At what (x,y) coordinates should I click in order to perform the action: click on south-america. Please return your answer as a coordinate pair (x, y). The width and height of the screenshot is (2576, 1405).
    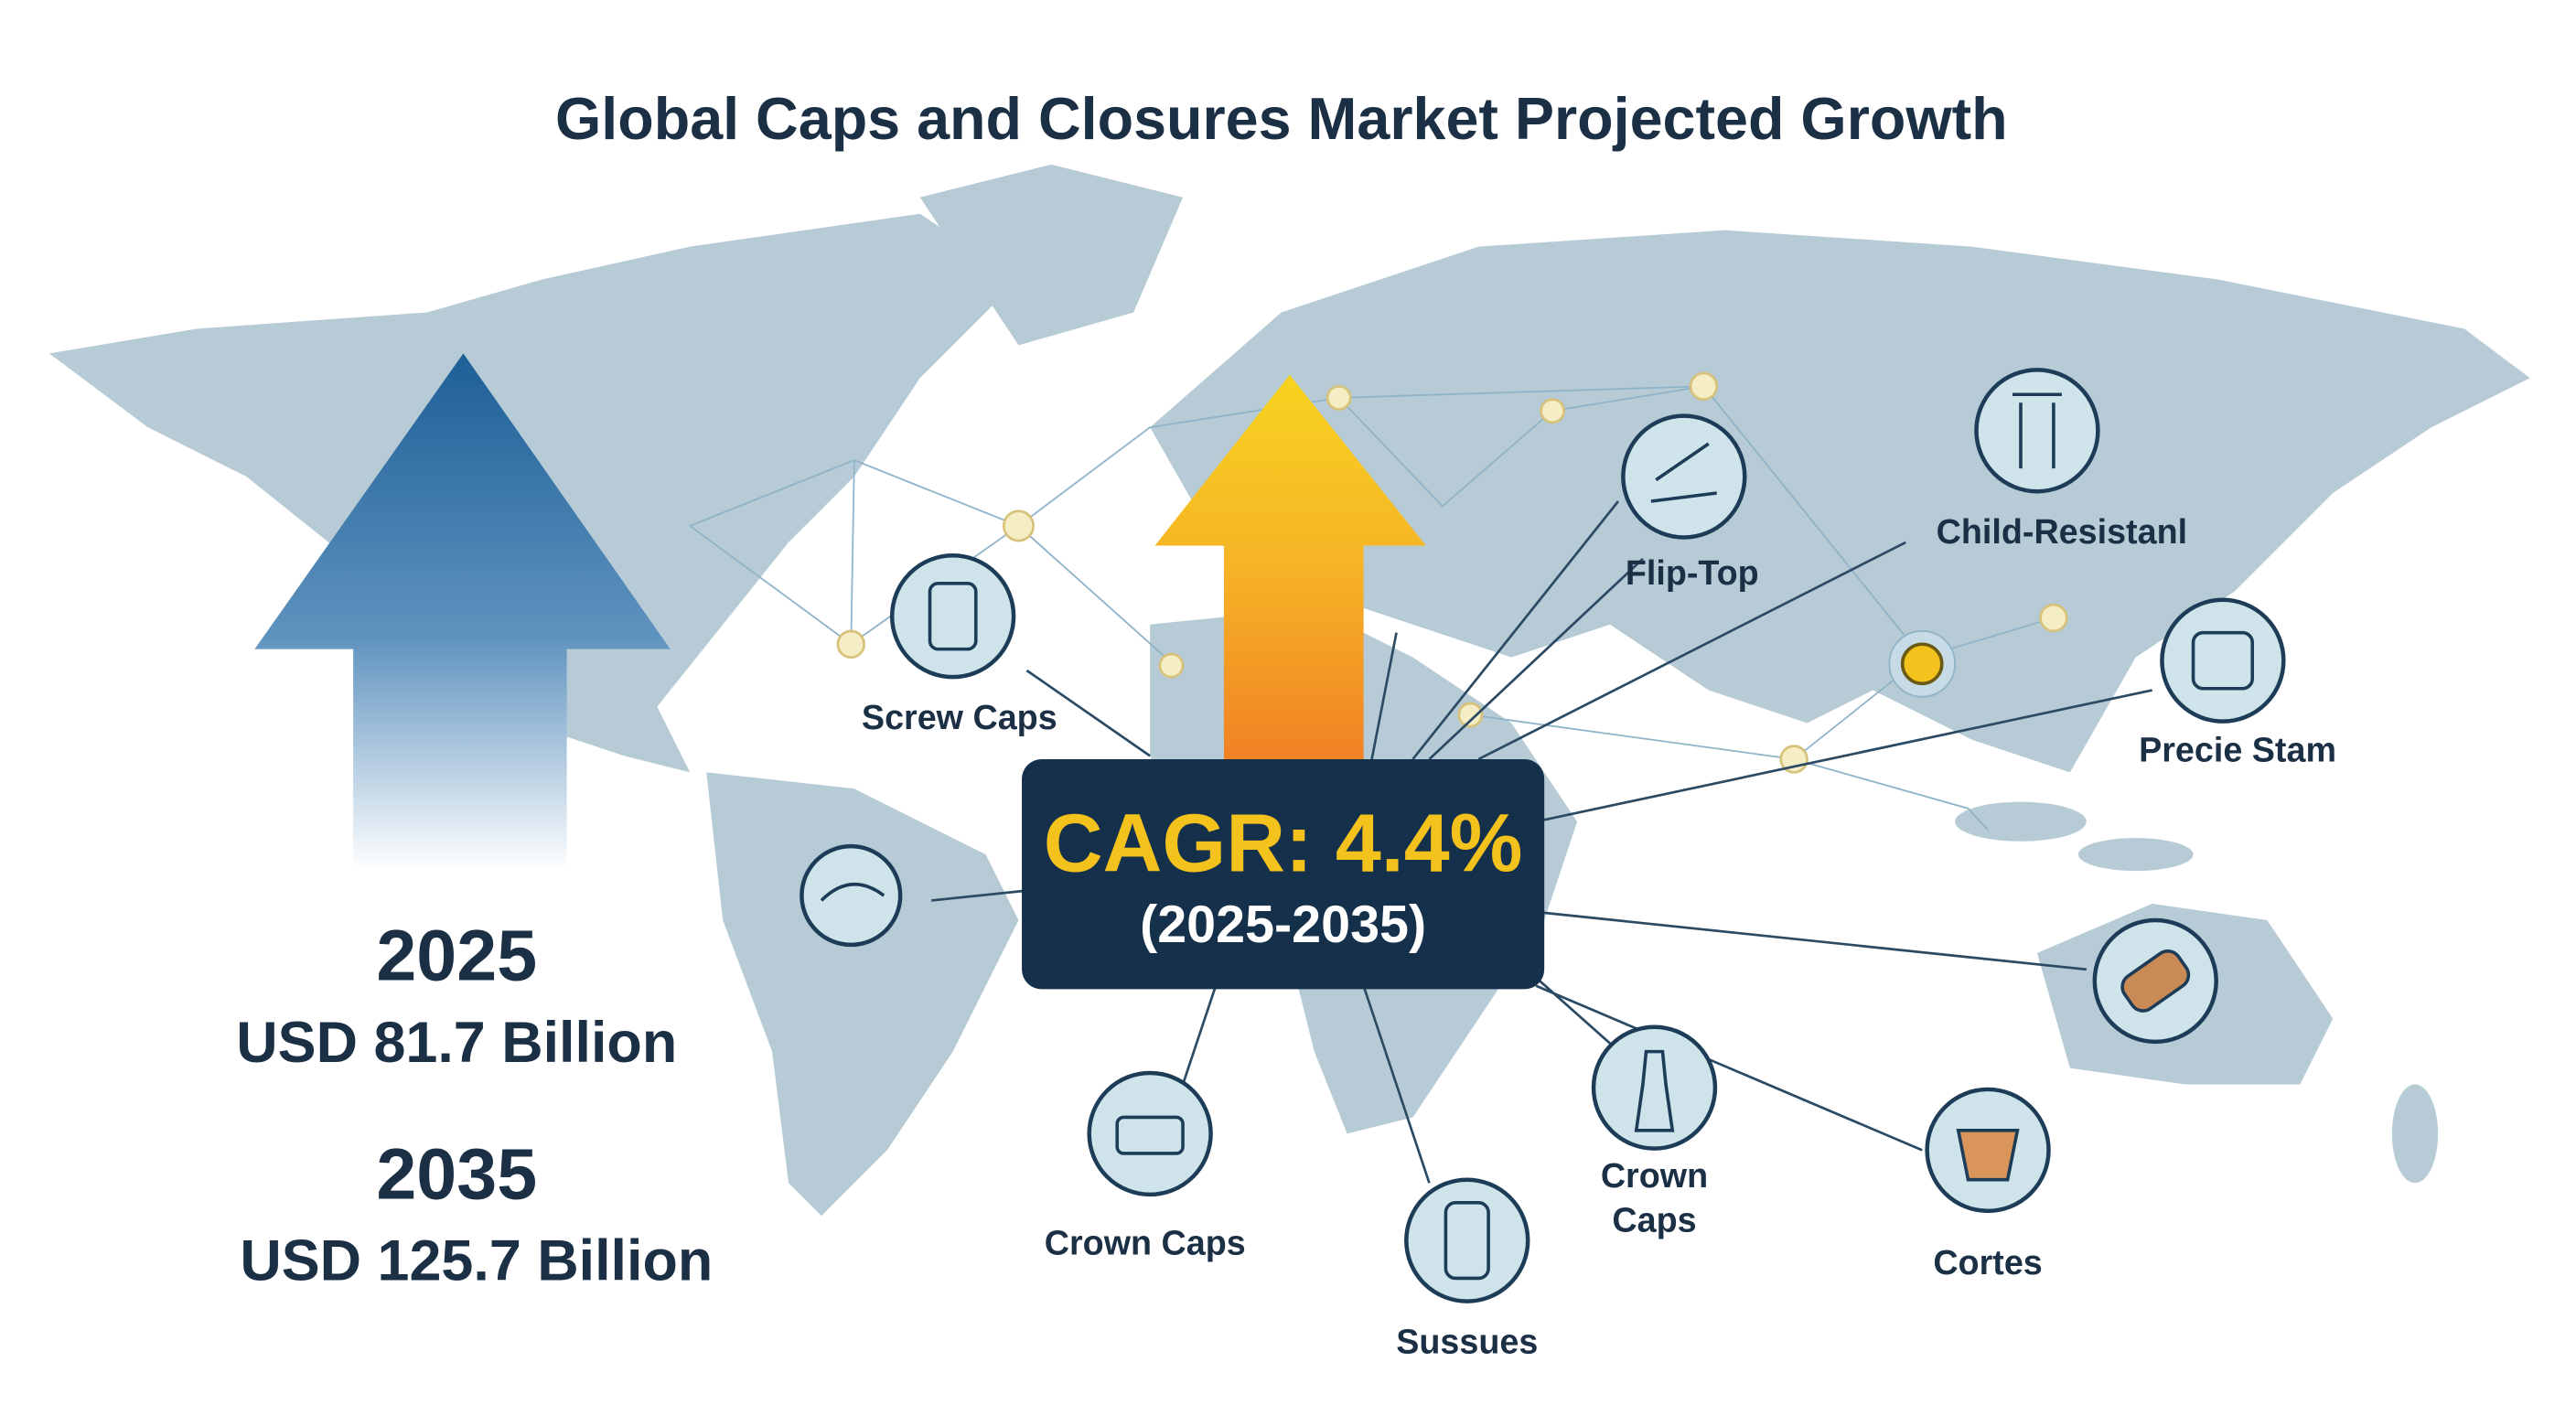
    Looking at the image, I should click on (862, 994).